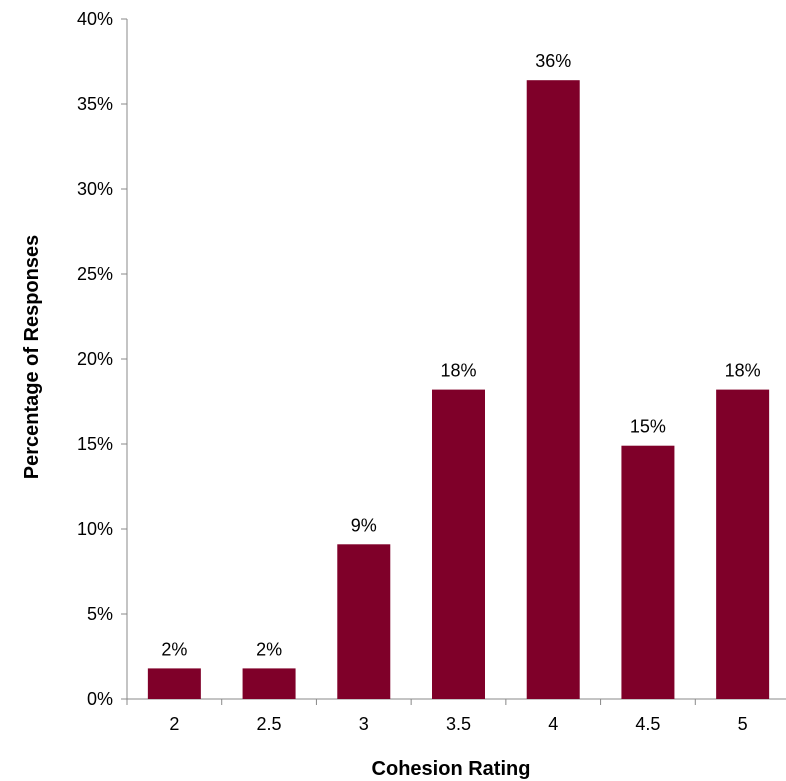  I want to click on x-axis: 2 2.5 3 3.5 4 4.5 5, so click(456, 716).